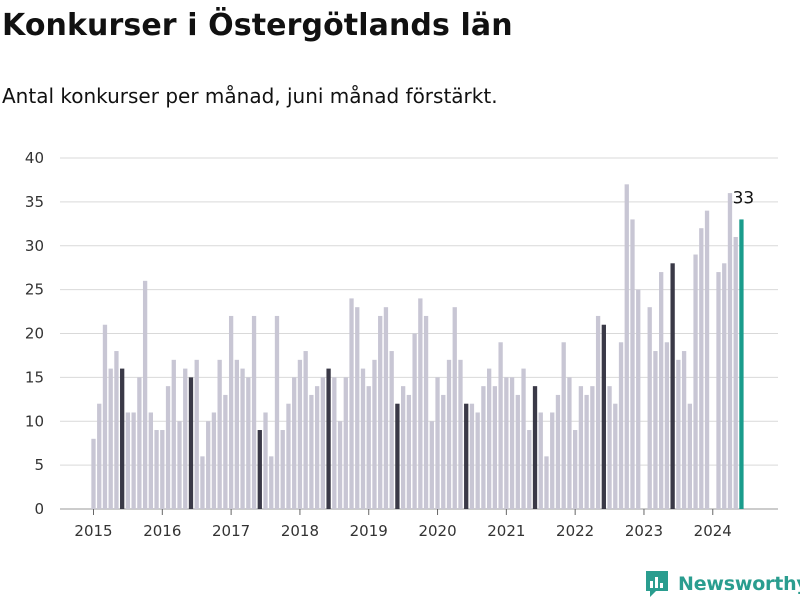 This screenshot has height=600, width=800. I want to click on y-tick-label: 40, so click(34, 158).